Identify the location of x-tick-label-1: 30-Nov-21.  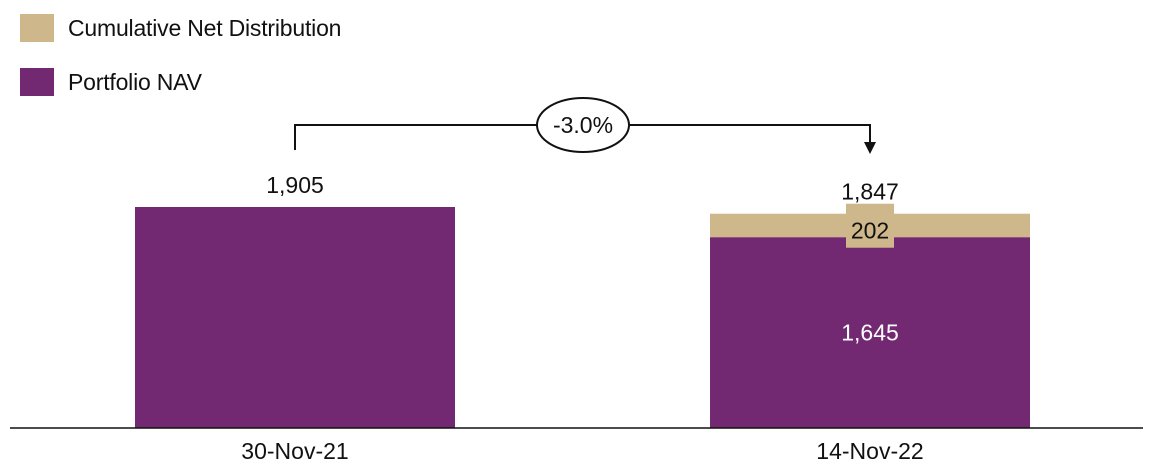
(294, 451).